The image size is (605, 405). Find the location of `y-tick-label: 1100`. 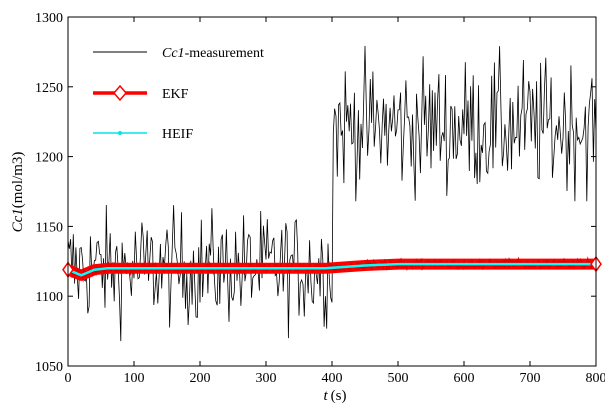

y-tick-label: 1100 is located at coordinates (49, 297).